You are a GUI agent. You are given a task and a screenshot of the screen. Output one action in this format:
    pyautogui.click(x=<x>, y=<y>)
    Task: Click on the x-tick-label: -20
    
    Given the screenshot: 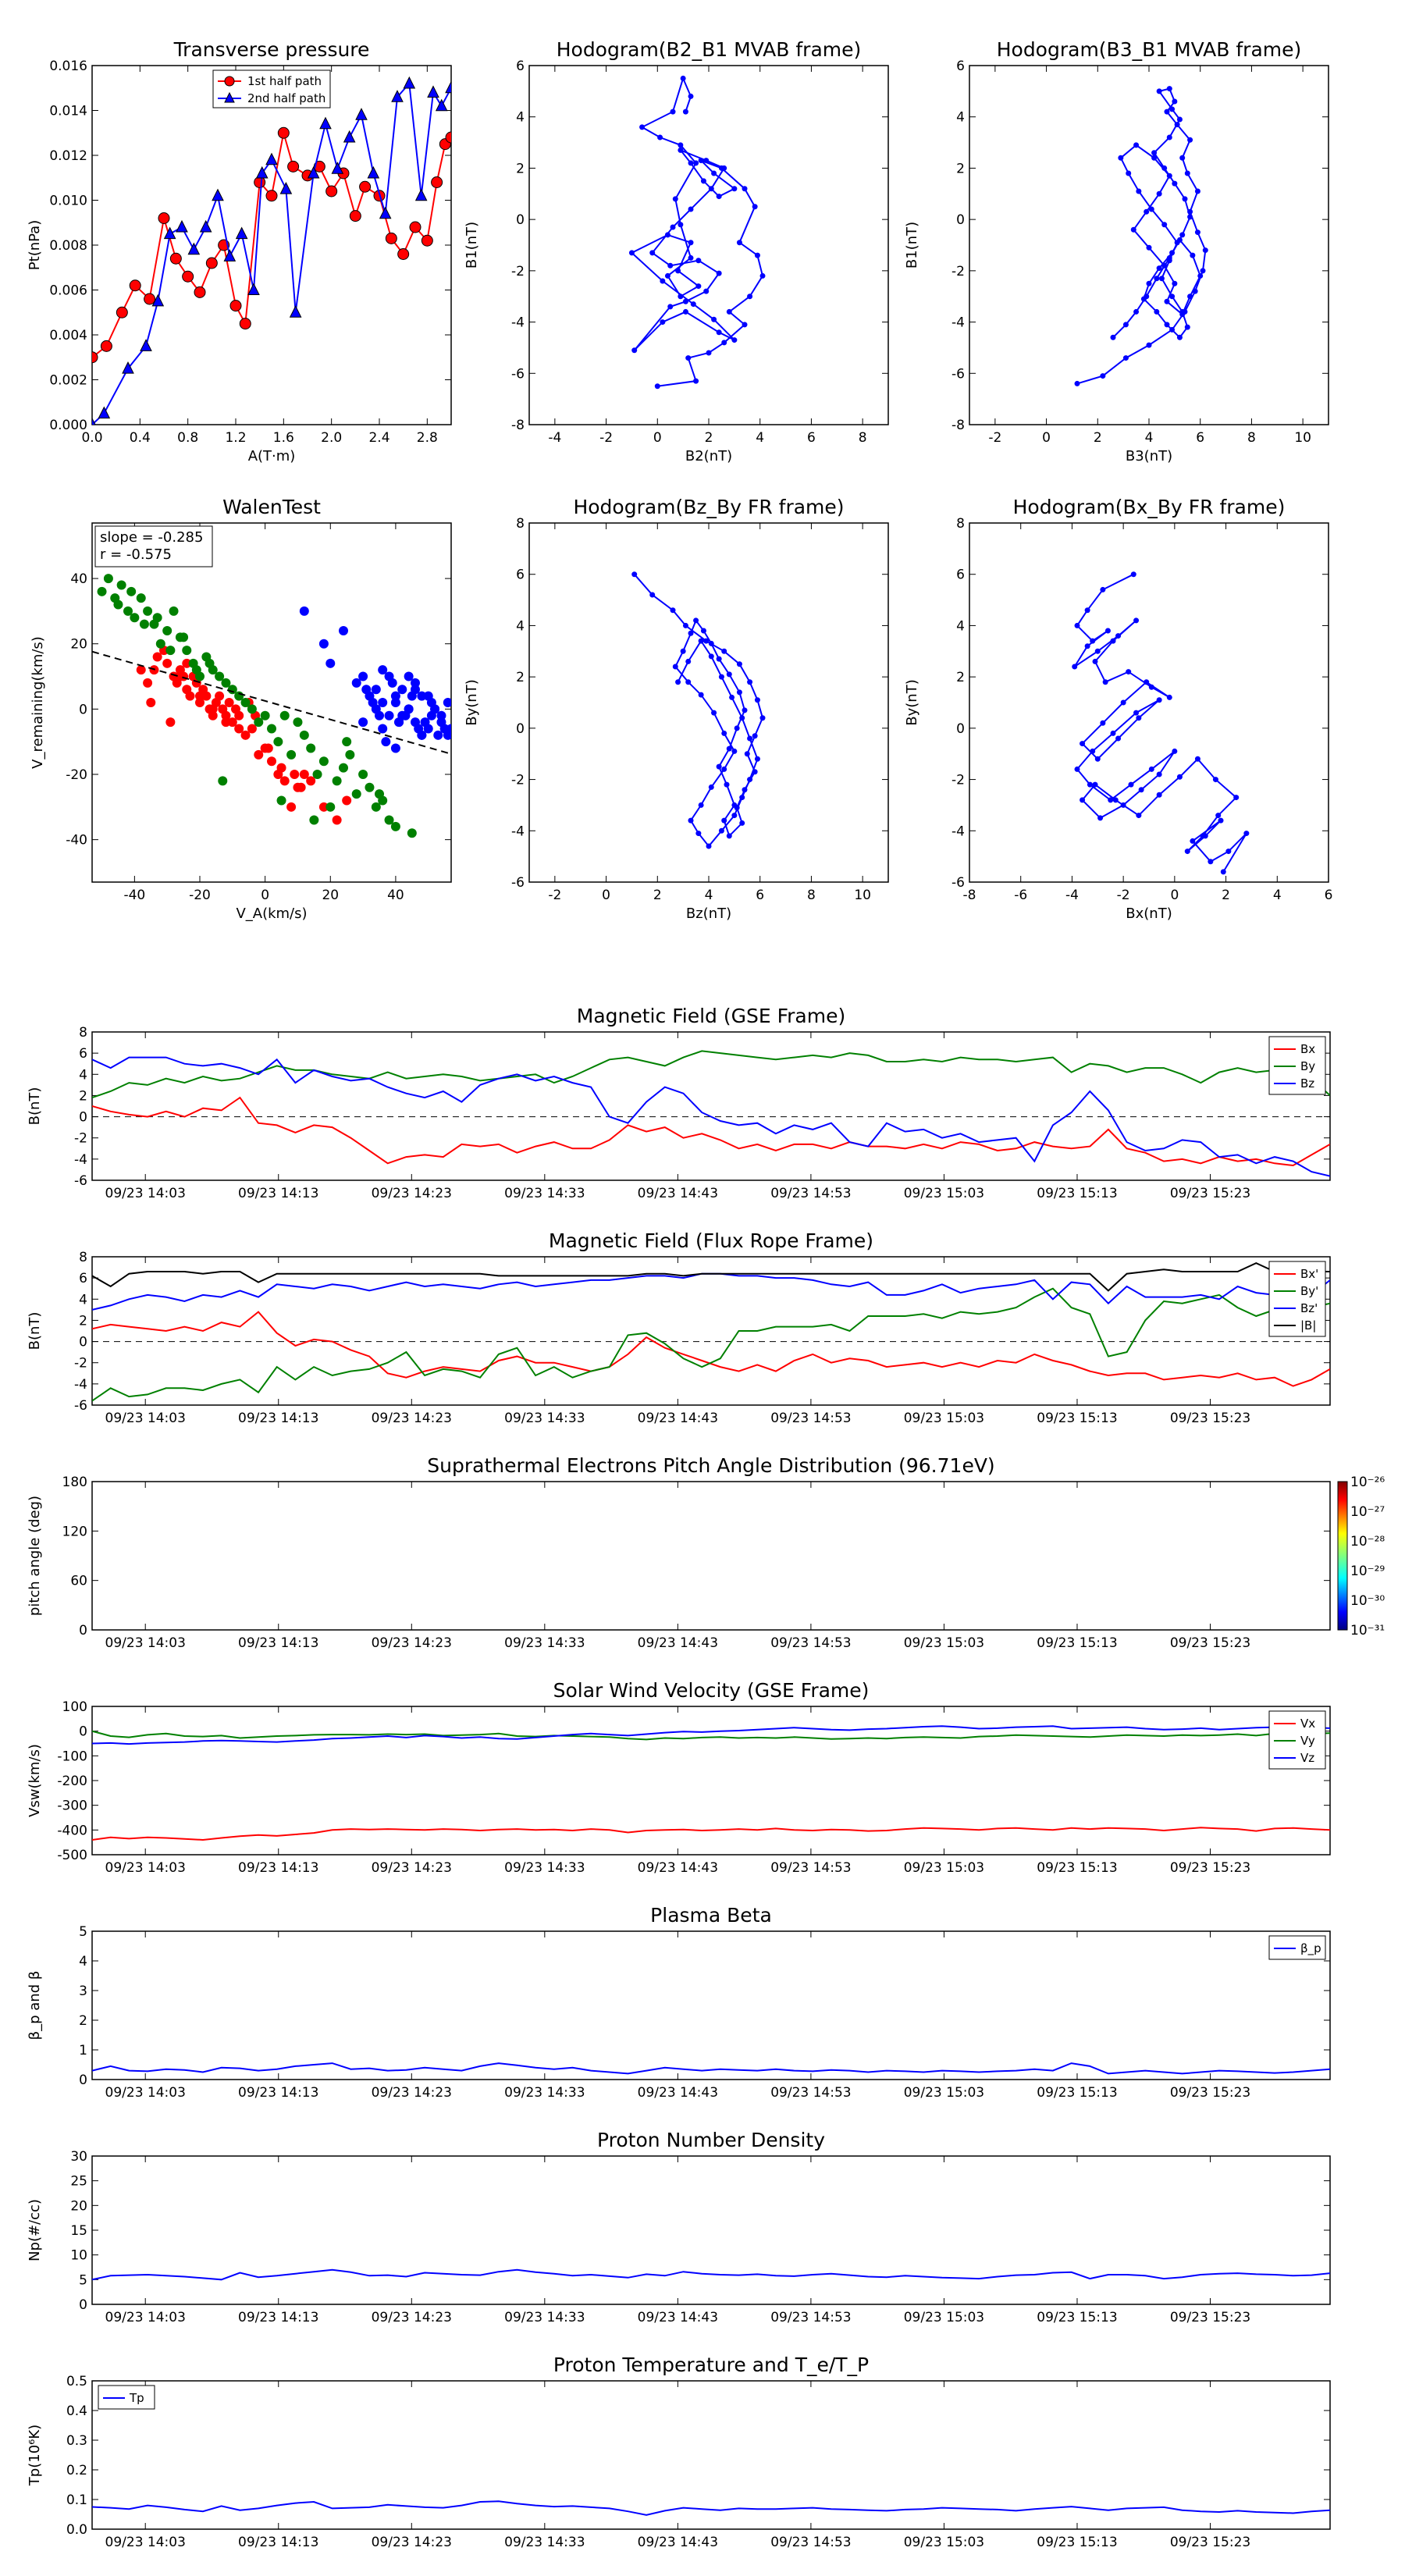 What is the action you would take?
    pyautogui.click(x=200, y=895)
    